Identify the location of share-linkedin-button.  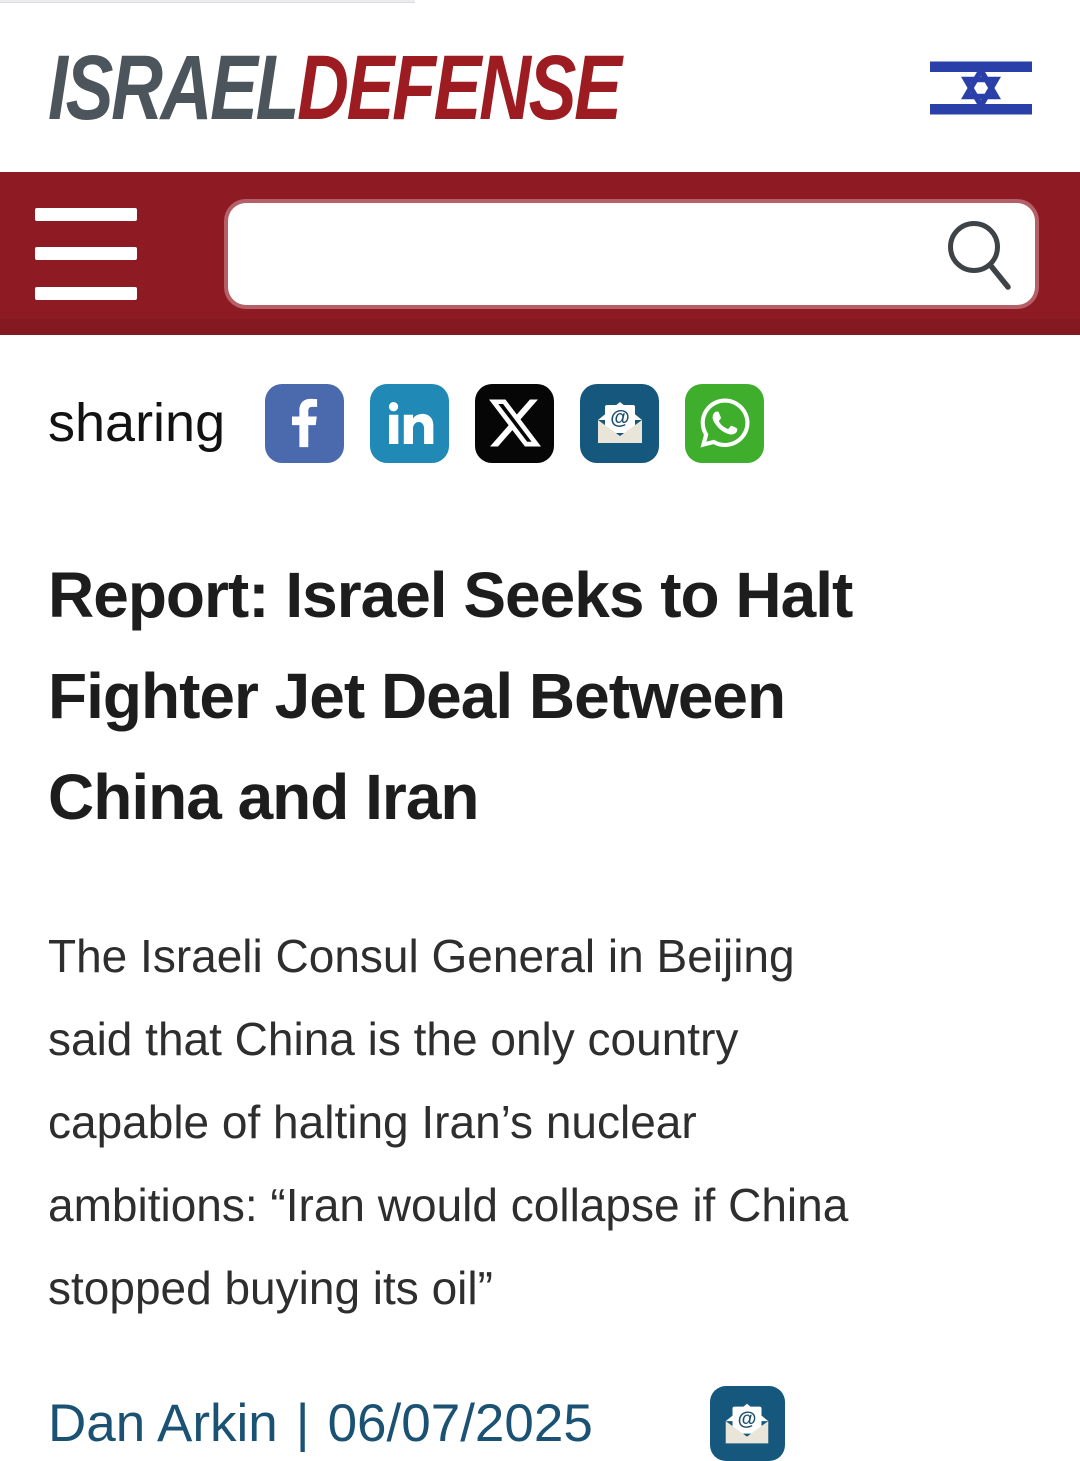
(410, 423).